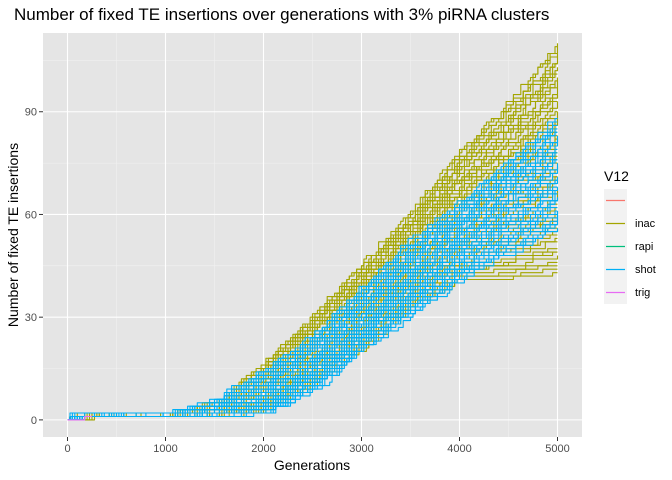 This screenshot has height=480, width=672. Describe the element at coordinates (317, 446) in the screenshot. I see `x-axis: 0 1000 2000 3000 4000 5000` at that location.